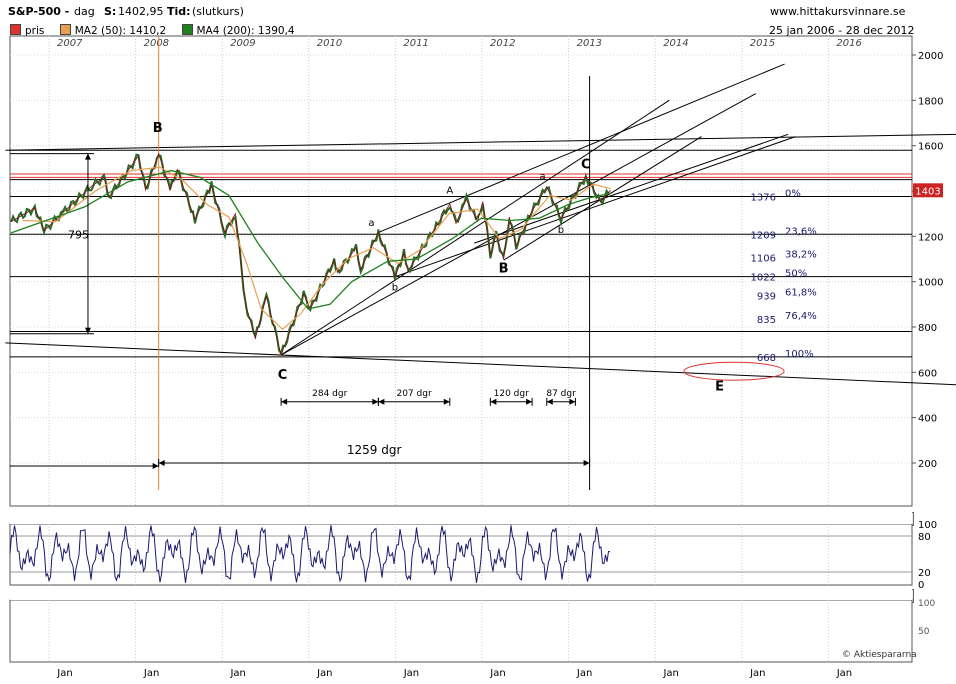  Describe the element at coordinates (112, 518) in the screenshot. I see `legend-item-stoch-k: Stochastic Slow %K (14, s3): 23,758` at that location.